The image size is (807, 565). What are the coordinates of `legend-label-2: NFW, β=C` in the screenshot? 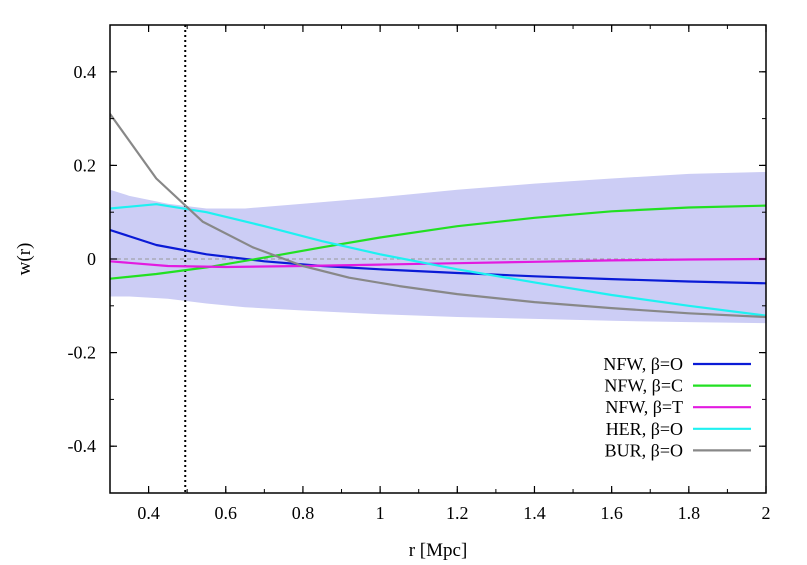 It's located at (643, 386).